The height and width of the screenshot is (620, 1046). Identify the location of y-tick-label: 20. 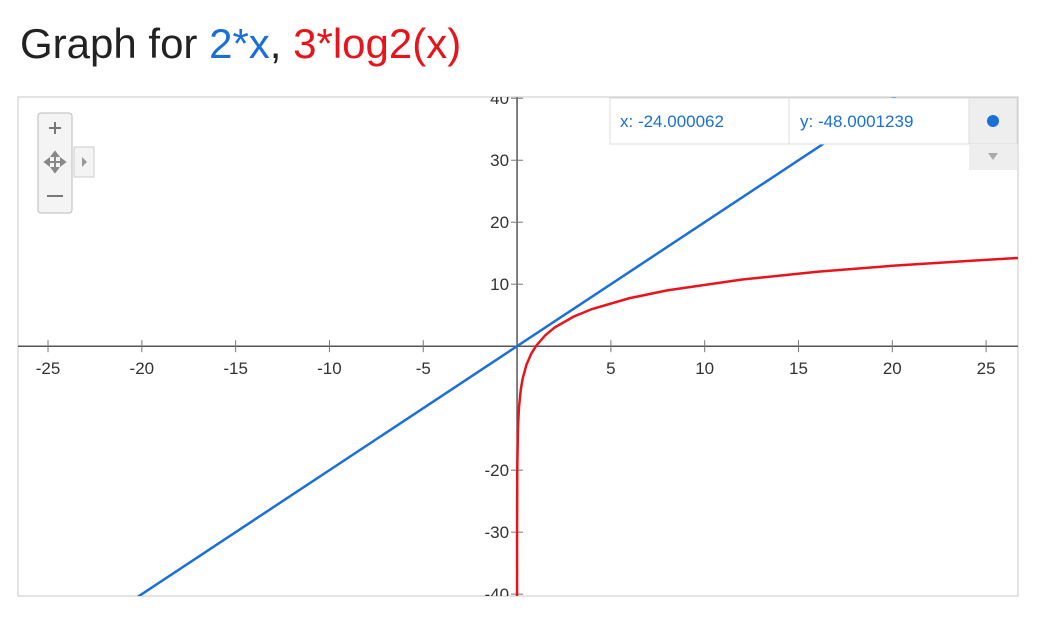
(499, 222).